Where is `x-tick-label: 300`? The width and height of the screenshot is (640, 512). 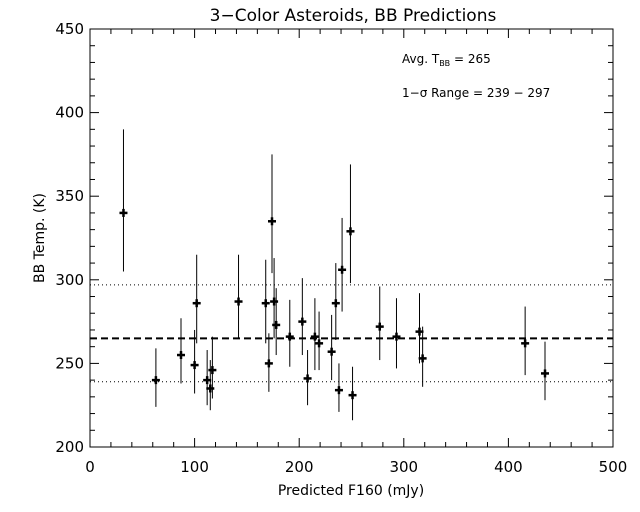 x-tick-label: 300 is located at coordinates (403, 467).